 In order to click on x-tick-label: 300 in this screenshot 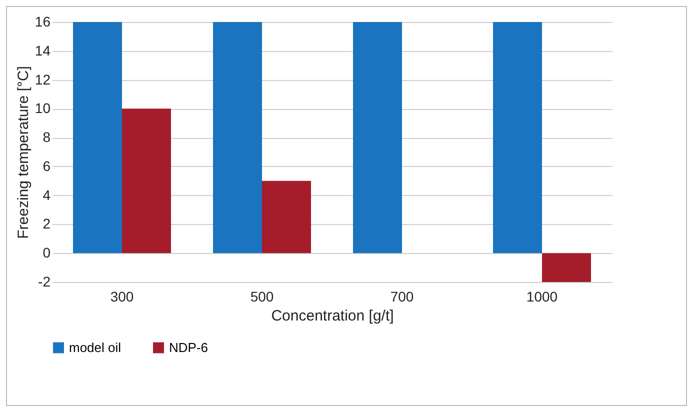, I will do `click(122, 296)`.